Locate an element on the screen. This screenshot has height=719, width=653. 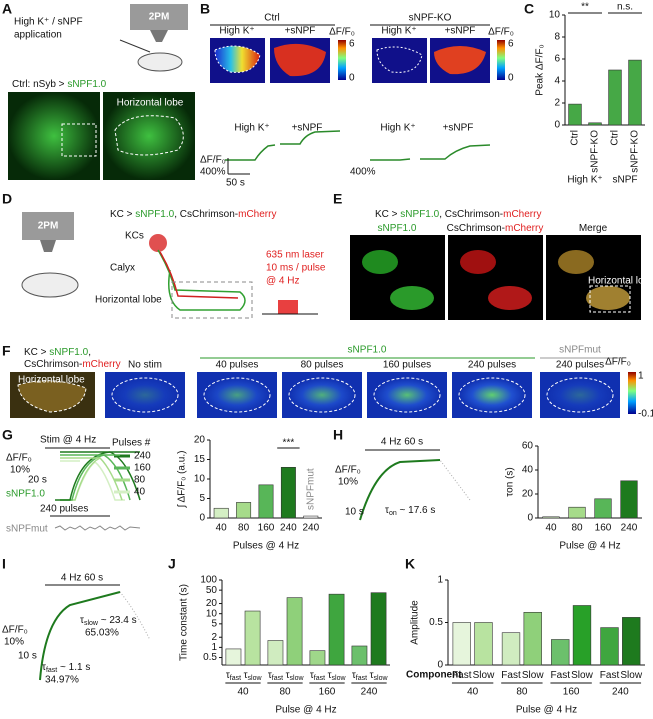
label: 20 s is located at coordinates (37, 480).